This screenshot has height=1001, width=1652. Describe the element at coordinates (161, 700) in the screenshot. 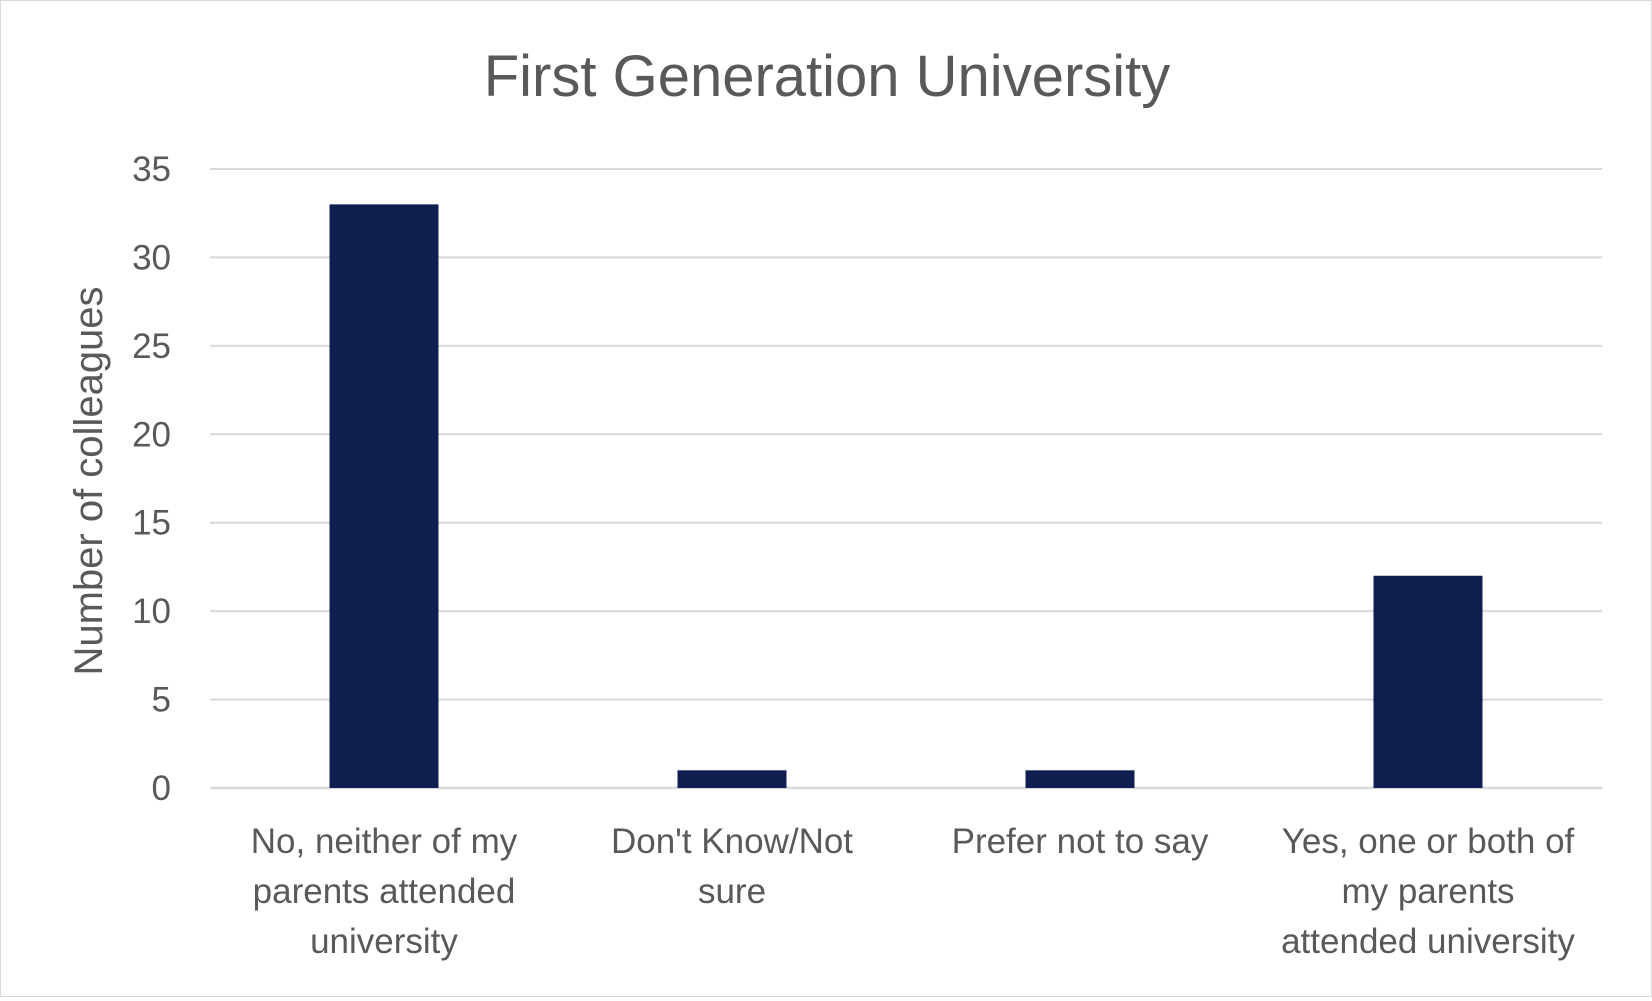

I see `y-tick-label: 5` at that location.